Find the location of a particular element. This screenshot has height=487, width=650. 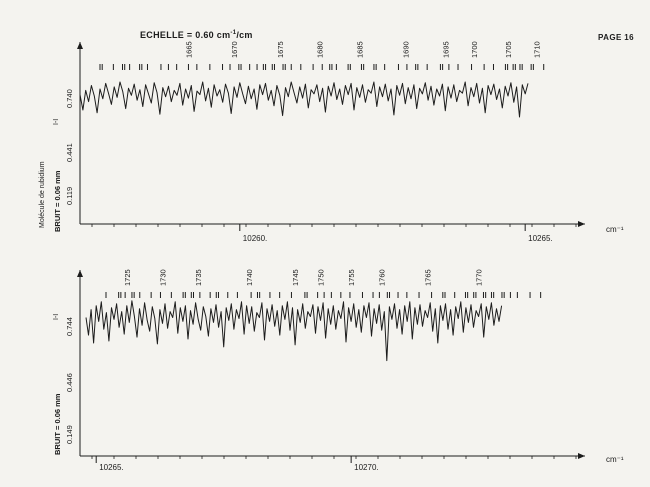

x-tick-label: 10270. is located at coordinates (366, 467).